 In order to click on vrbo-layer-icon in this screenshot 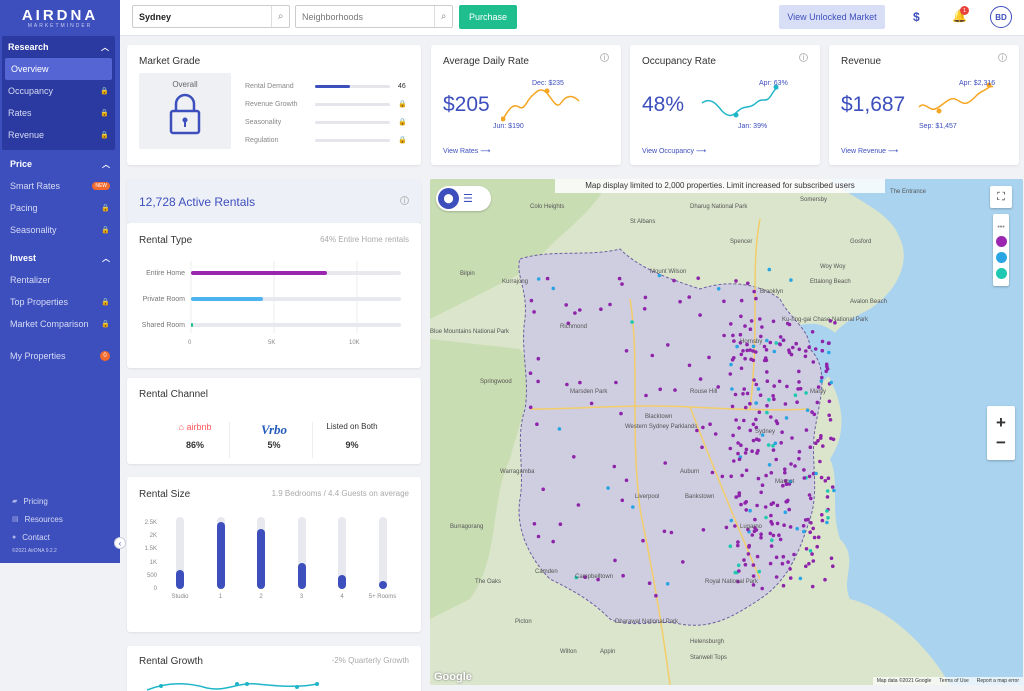, I will do `click(1001, 257)`.